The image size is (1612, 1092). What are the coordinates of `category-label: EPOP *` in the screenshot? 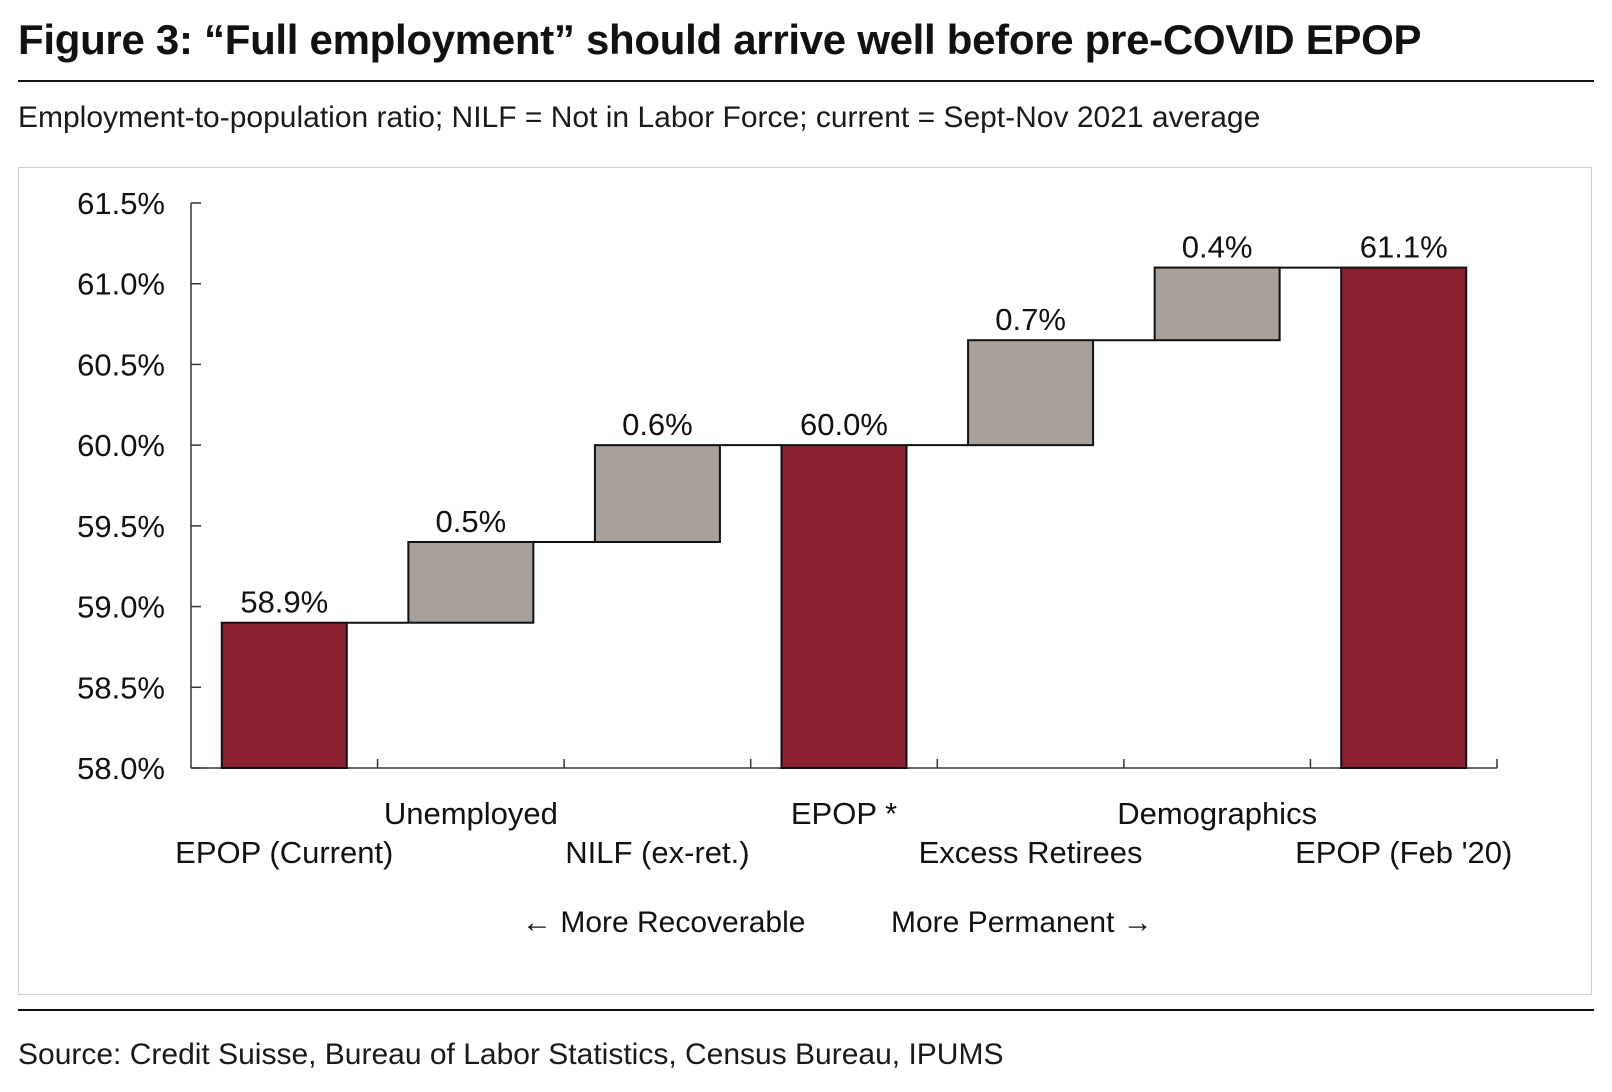 It's located at (844, 813).